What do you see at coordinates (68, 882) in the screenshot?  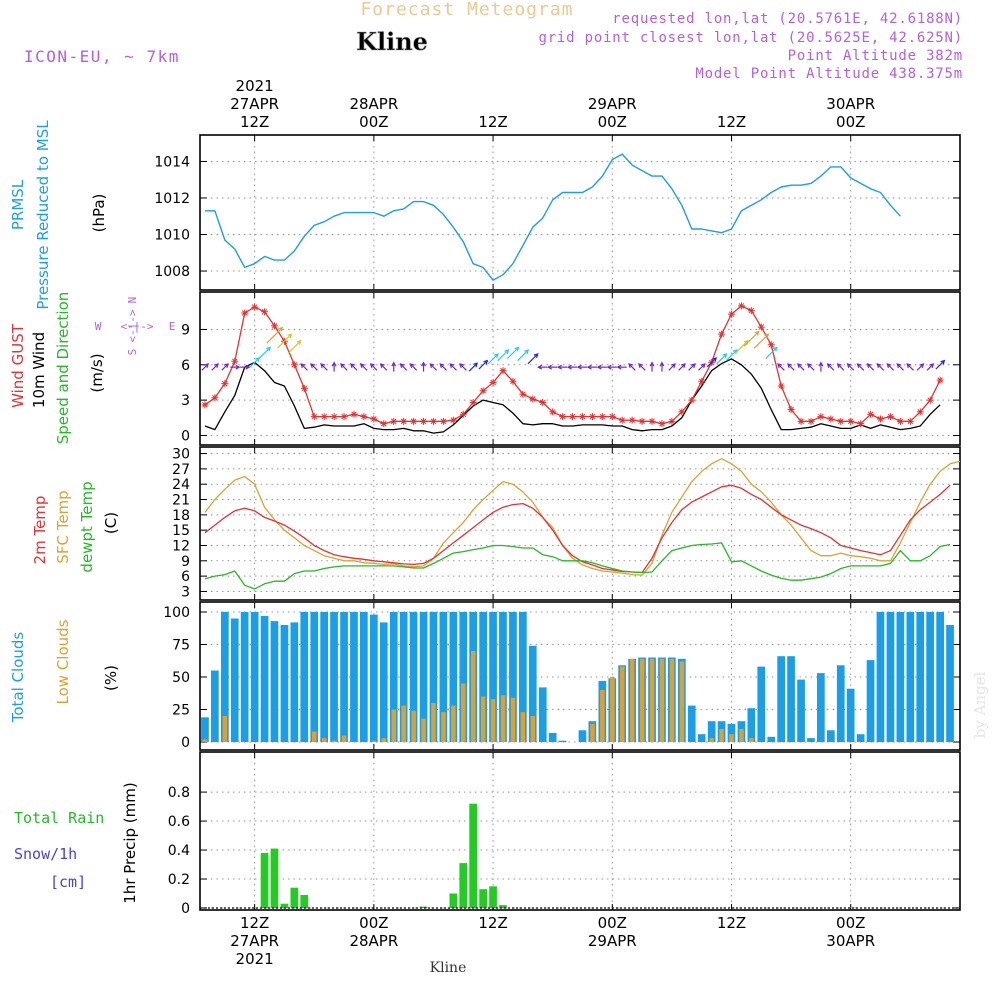 I see `snow-unit-label: [cm]` at bounding box center [68, 882].